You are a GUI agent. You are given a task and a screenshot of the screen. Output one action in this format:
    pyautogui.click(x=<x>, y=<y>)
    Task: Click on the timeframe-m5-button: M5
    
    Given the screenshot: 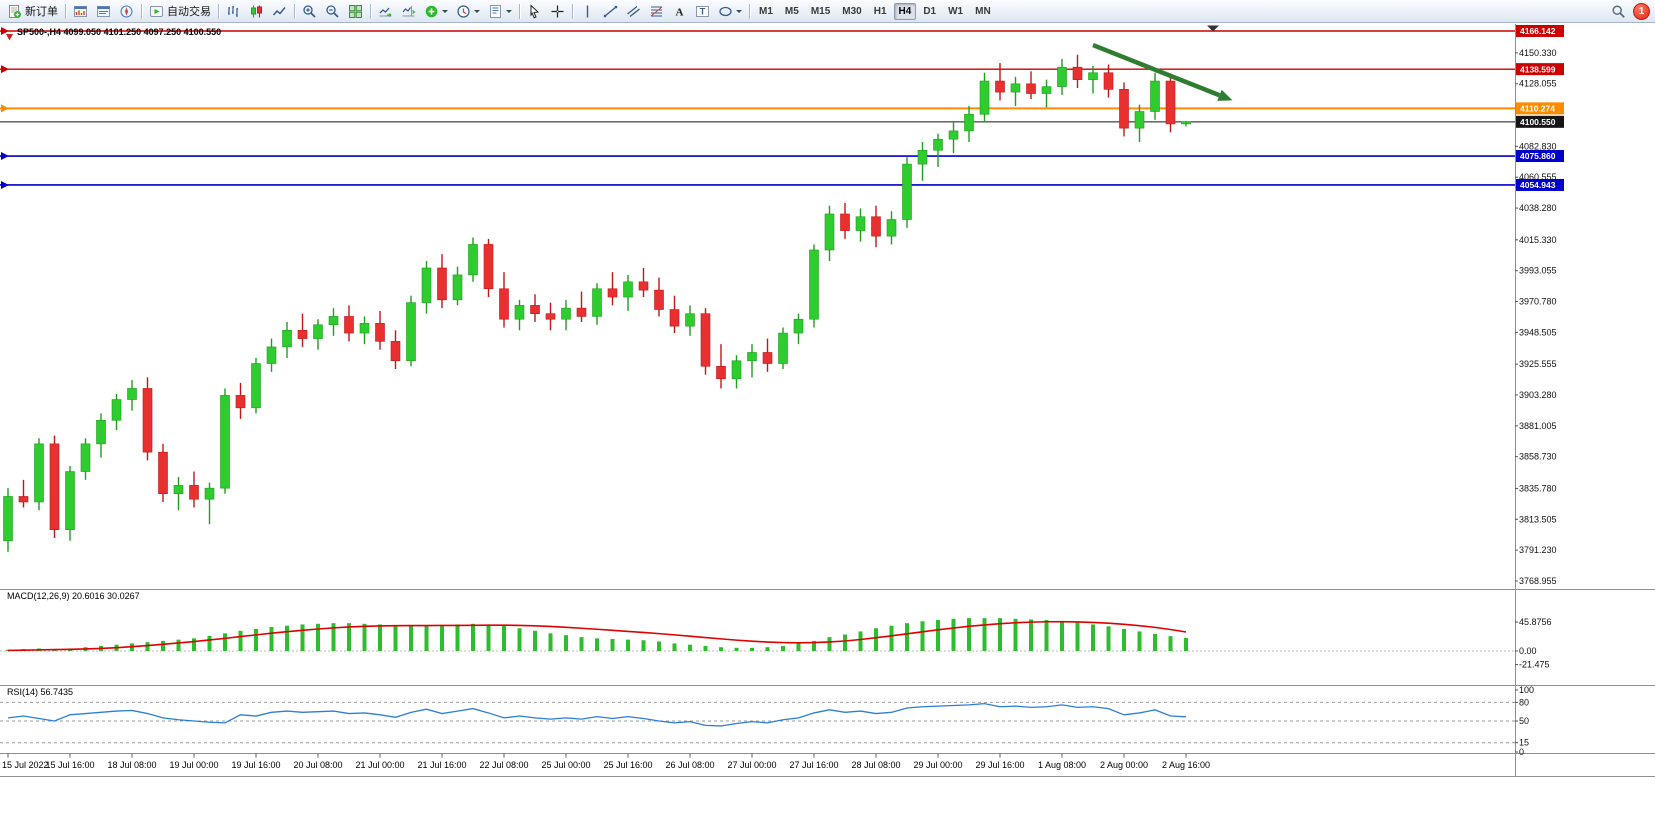 What is the action you would take?
    pyautogui.click(x=791, y=11)
    